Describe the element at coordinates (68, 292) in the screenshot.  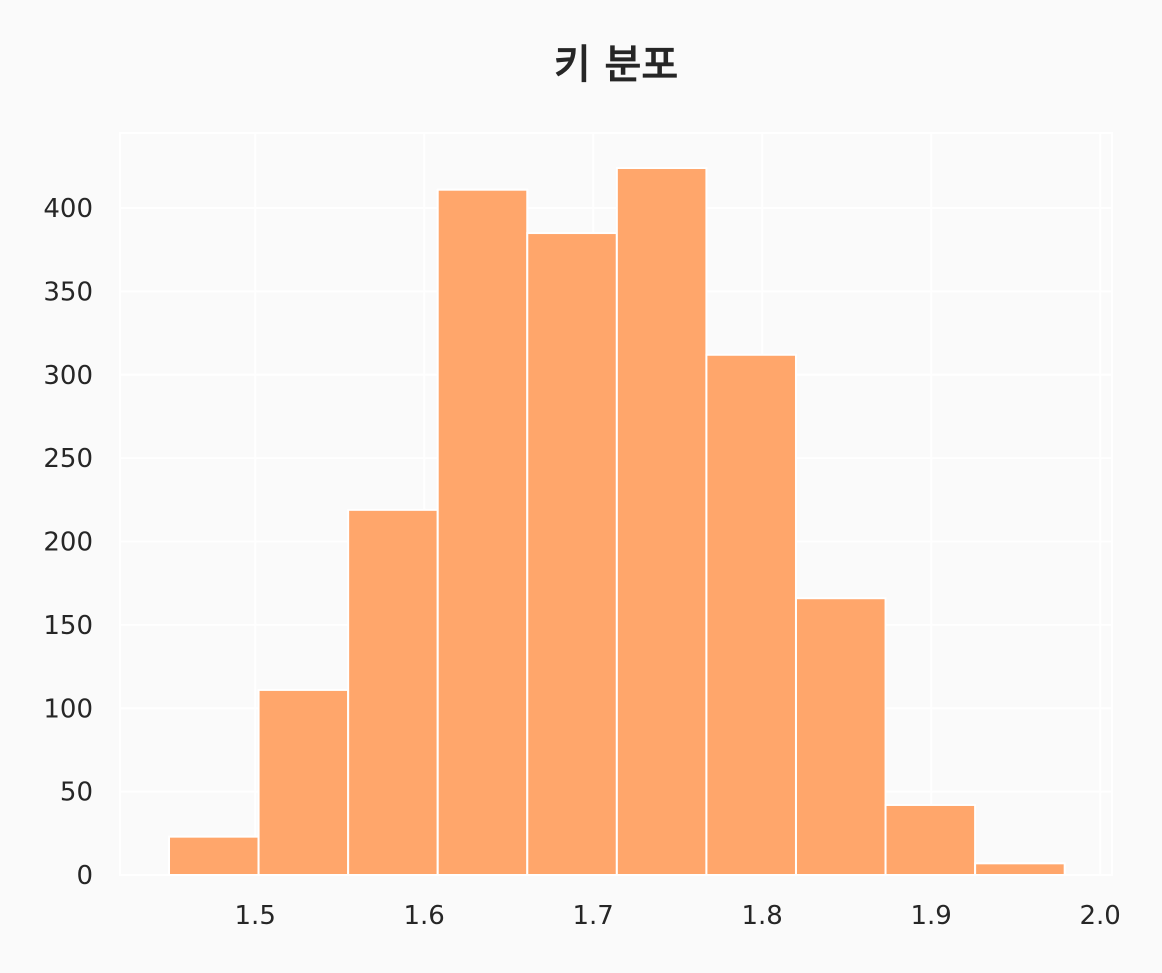
I see `y-tick-label-7: 350` at that location.